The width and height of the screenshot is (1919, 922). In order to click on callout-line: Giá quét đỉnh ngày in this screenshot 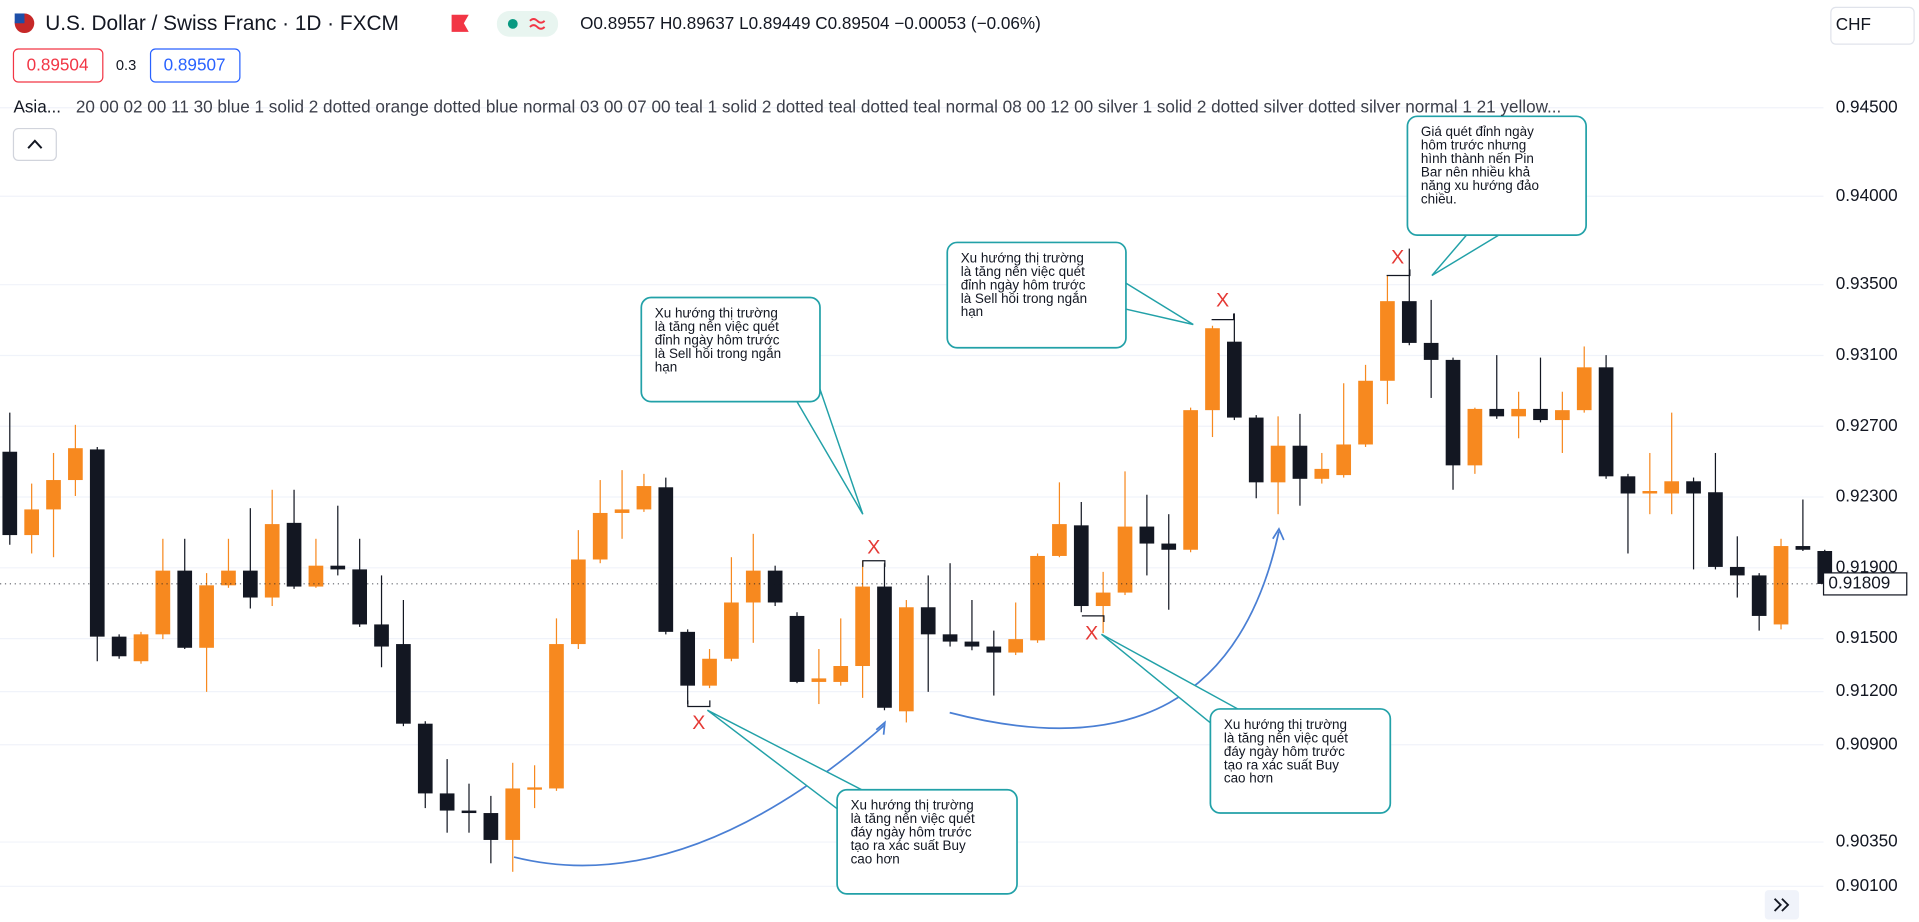, I will do `click(1477, 131)`.